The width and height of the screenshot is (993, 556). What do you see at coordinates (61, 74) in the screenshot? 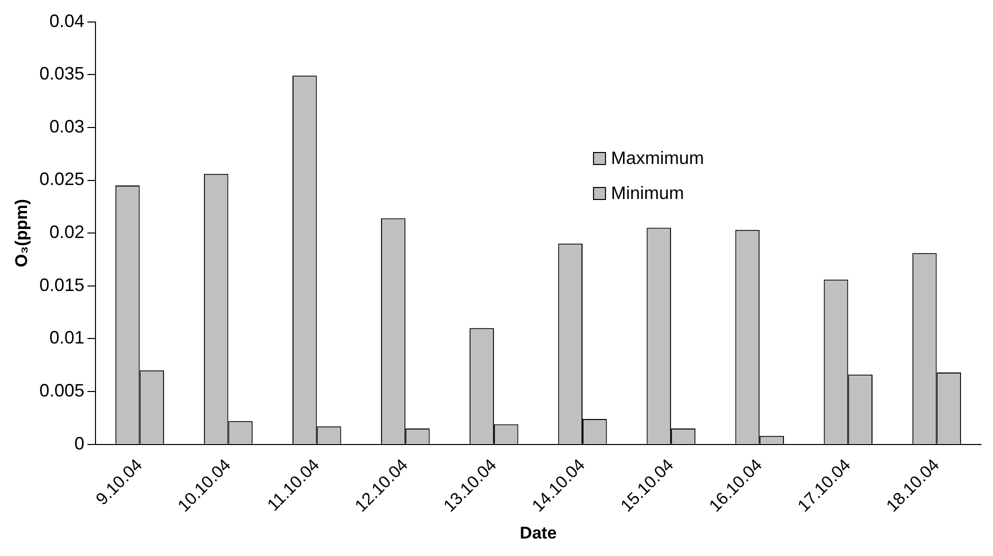
I see `y-tick-label: 0.035` at bounding box center [61, 74].